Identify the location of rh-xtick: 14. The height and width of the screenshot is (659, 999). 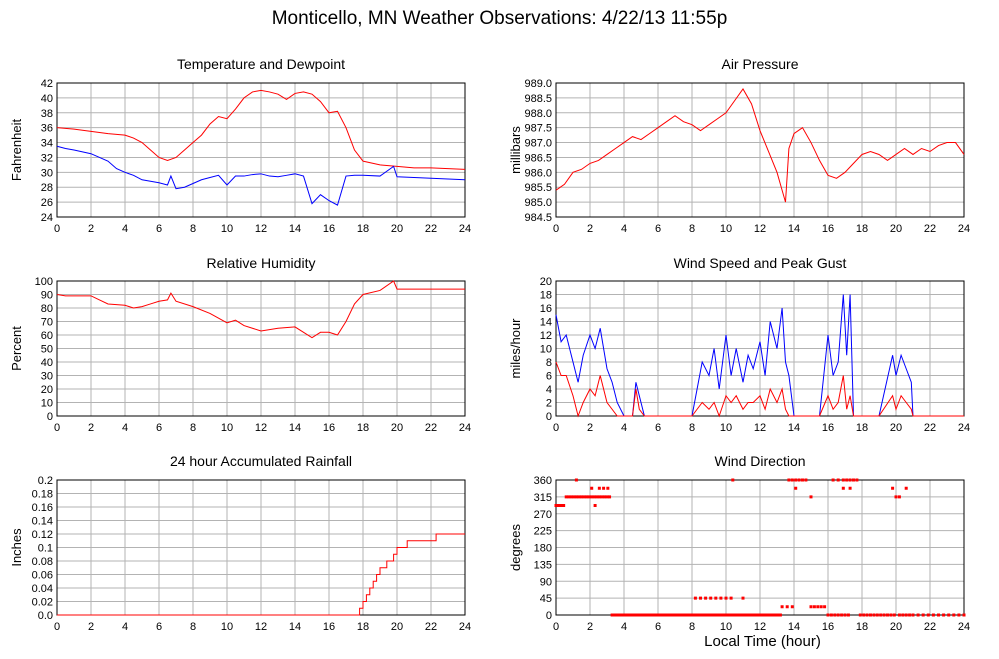
(295, 428).